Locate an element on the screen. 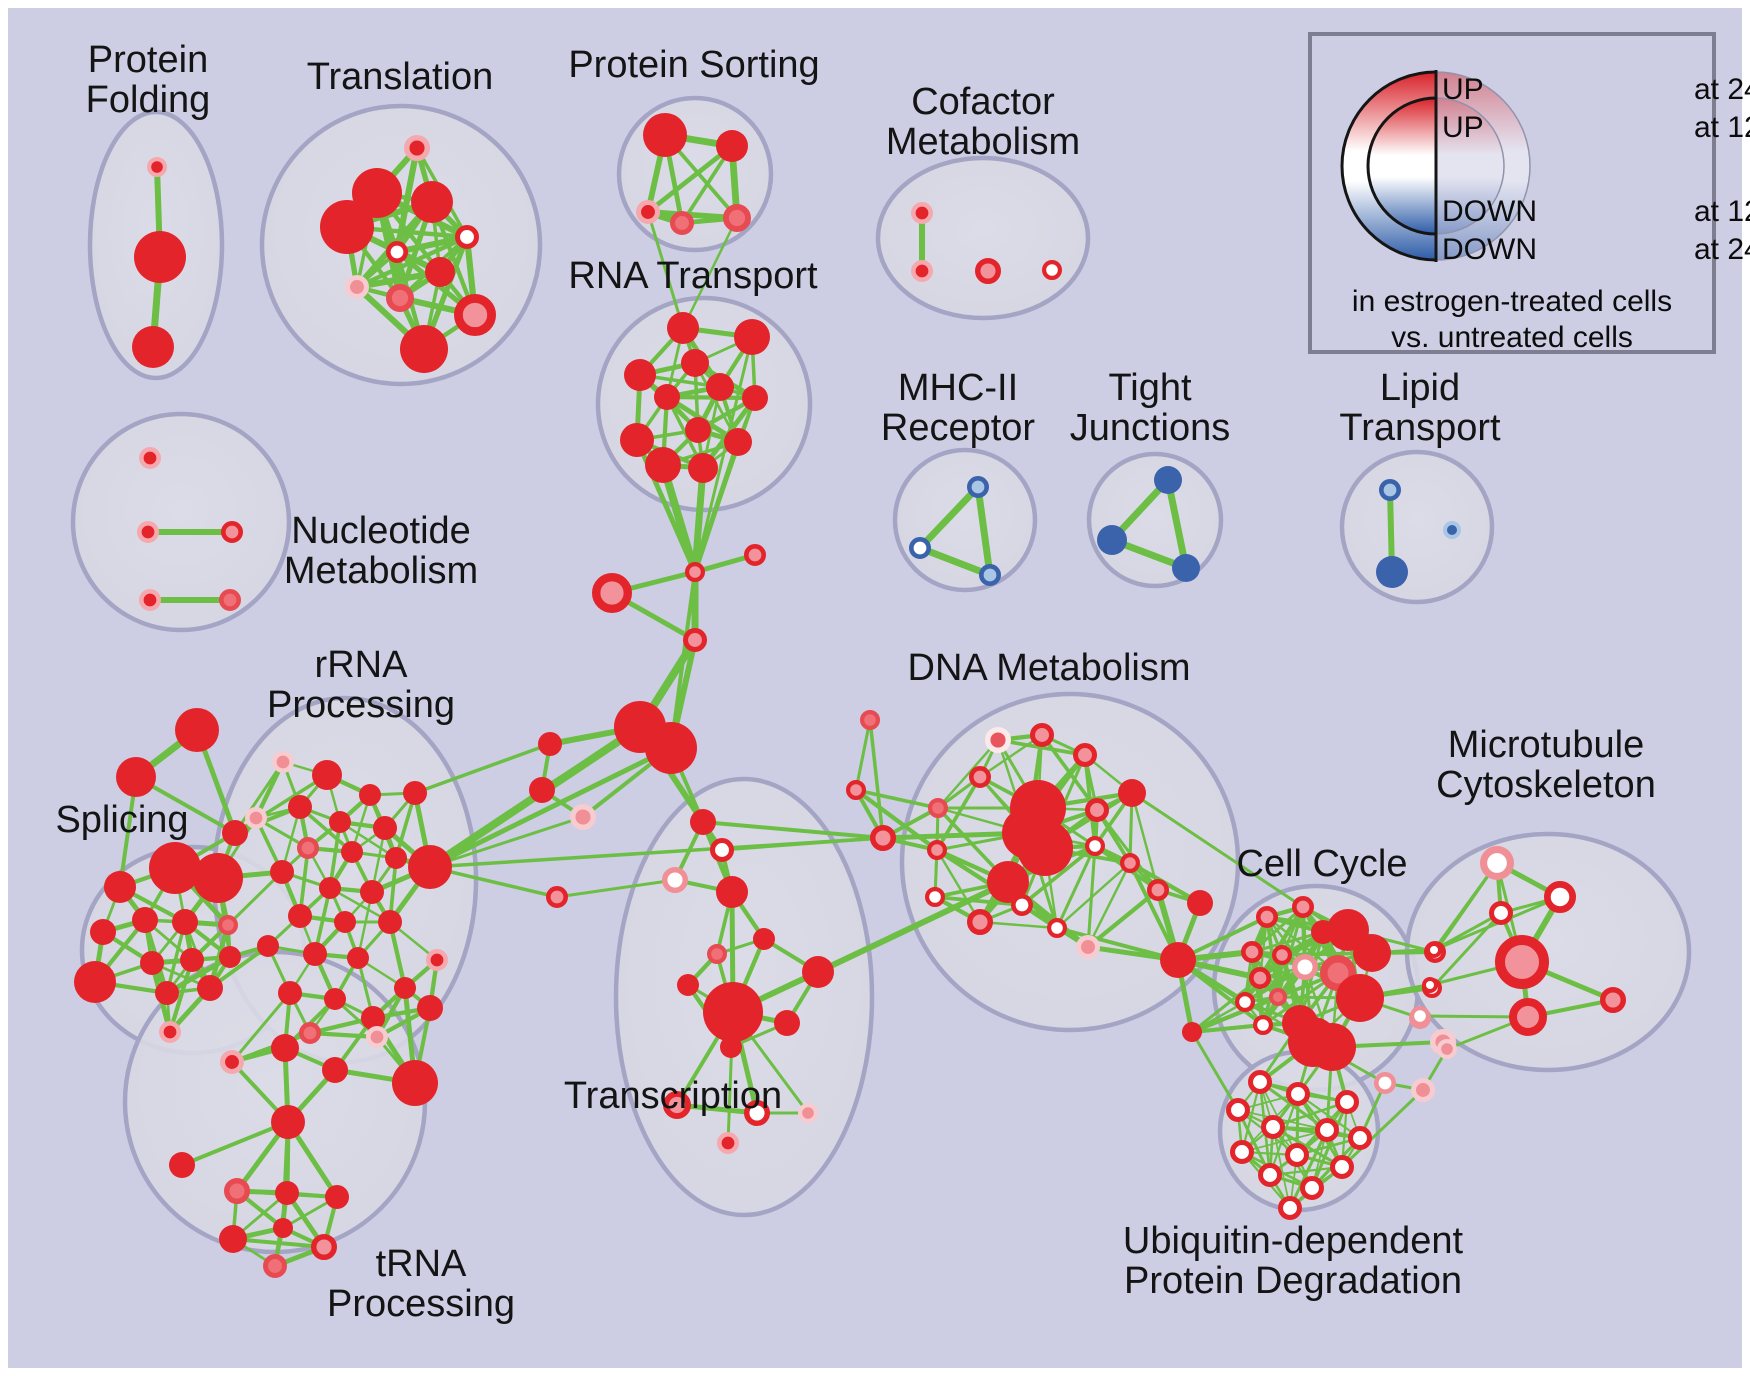 This screenshot has height=1376, width=1750. network-node-sp5 is located at coordinates (185, 922).